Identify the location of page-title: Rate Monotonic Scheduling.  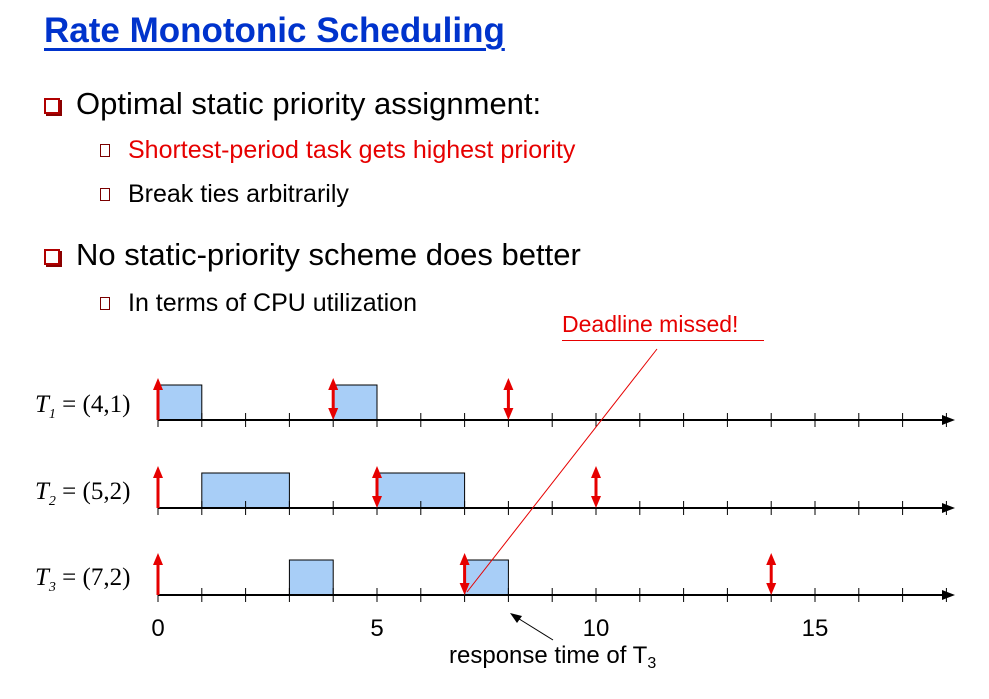
(274, 30).